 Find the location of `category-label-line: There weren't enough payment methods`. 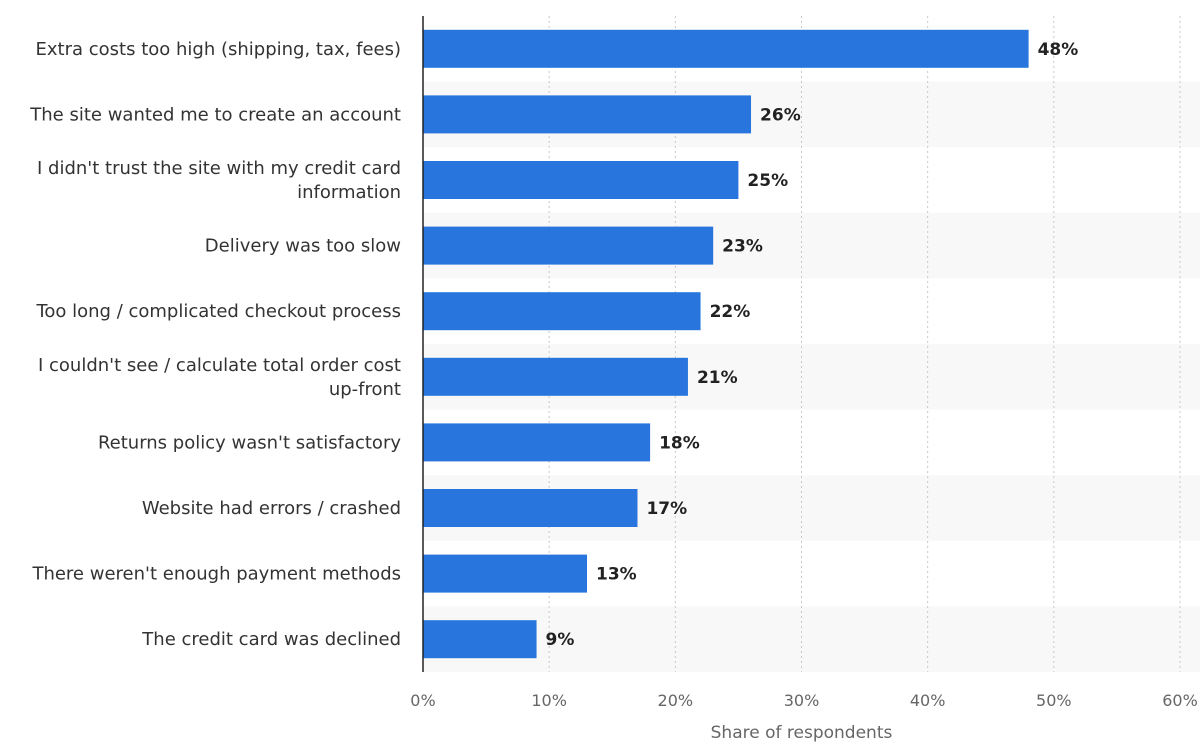

category-label-line: There weren't enough payment methods is located at coordinates (216, 574).